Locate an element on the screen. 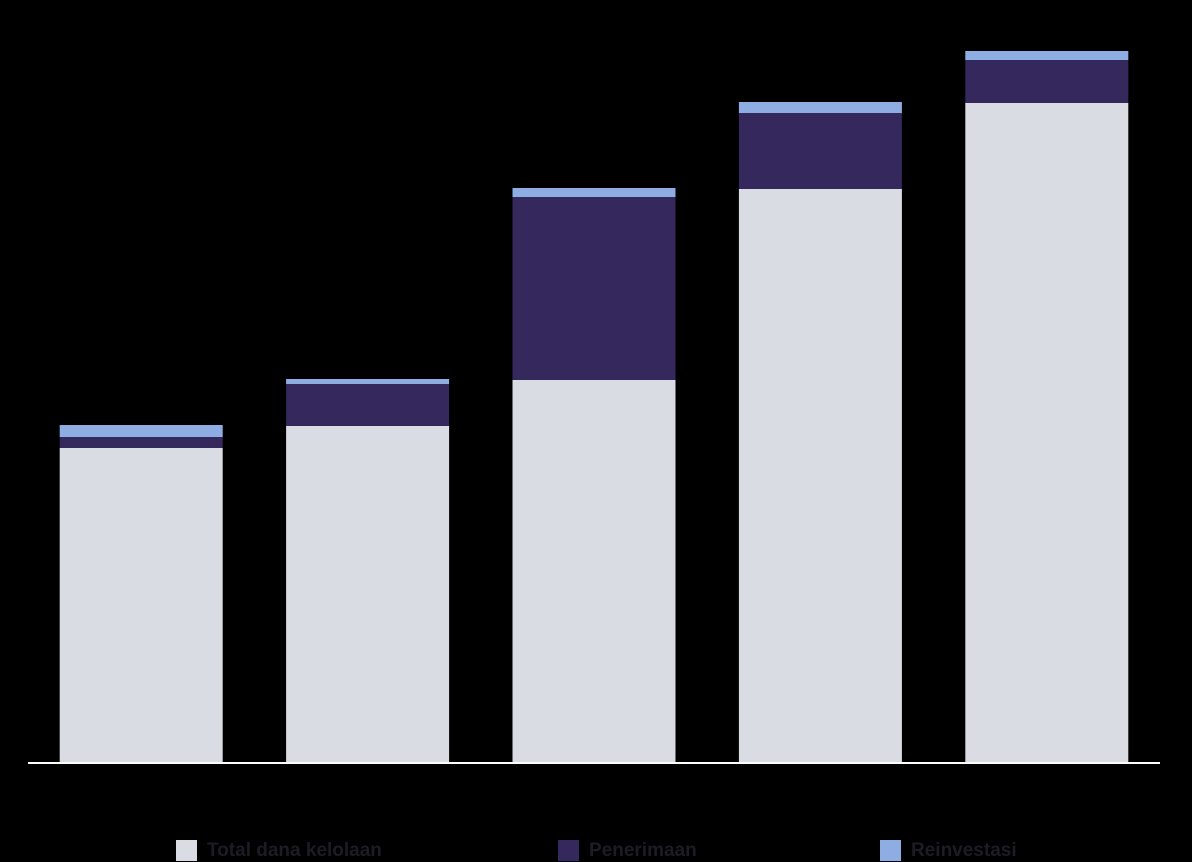  legend-label: Reinvestasi is located at coordinates (964, 850).